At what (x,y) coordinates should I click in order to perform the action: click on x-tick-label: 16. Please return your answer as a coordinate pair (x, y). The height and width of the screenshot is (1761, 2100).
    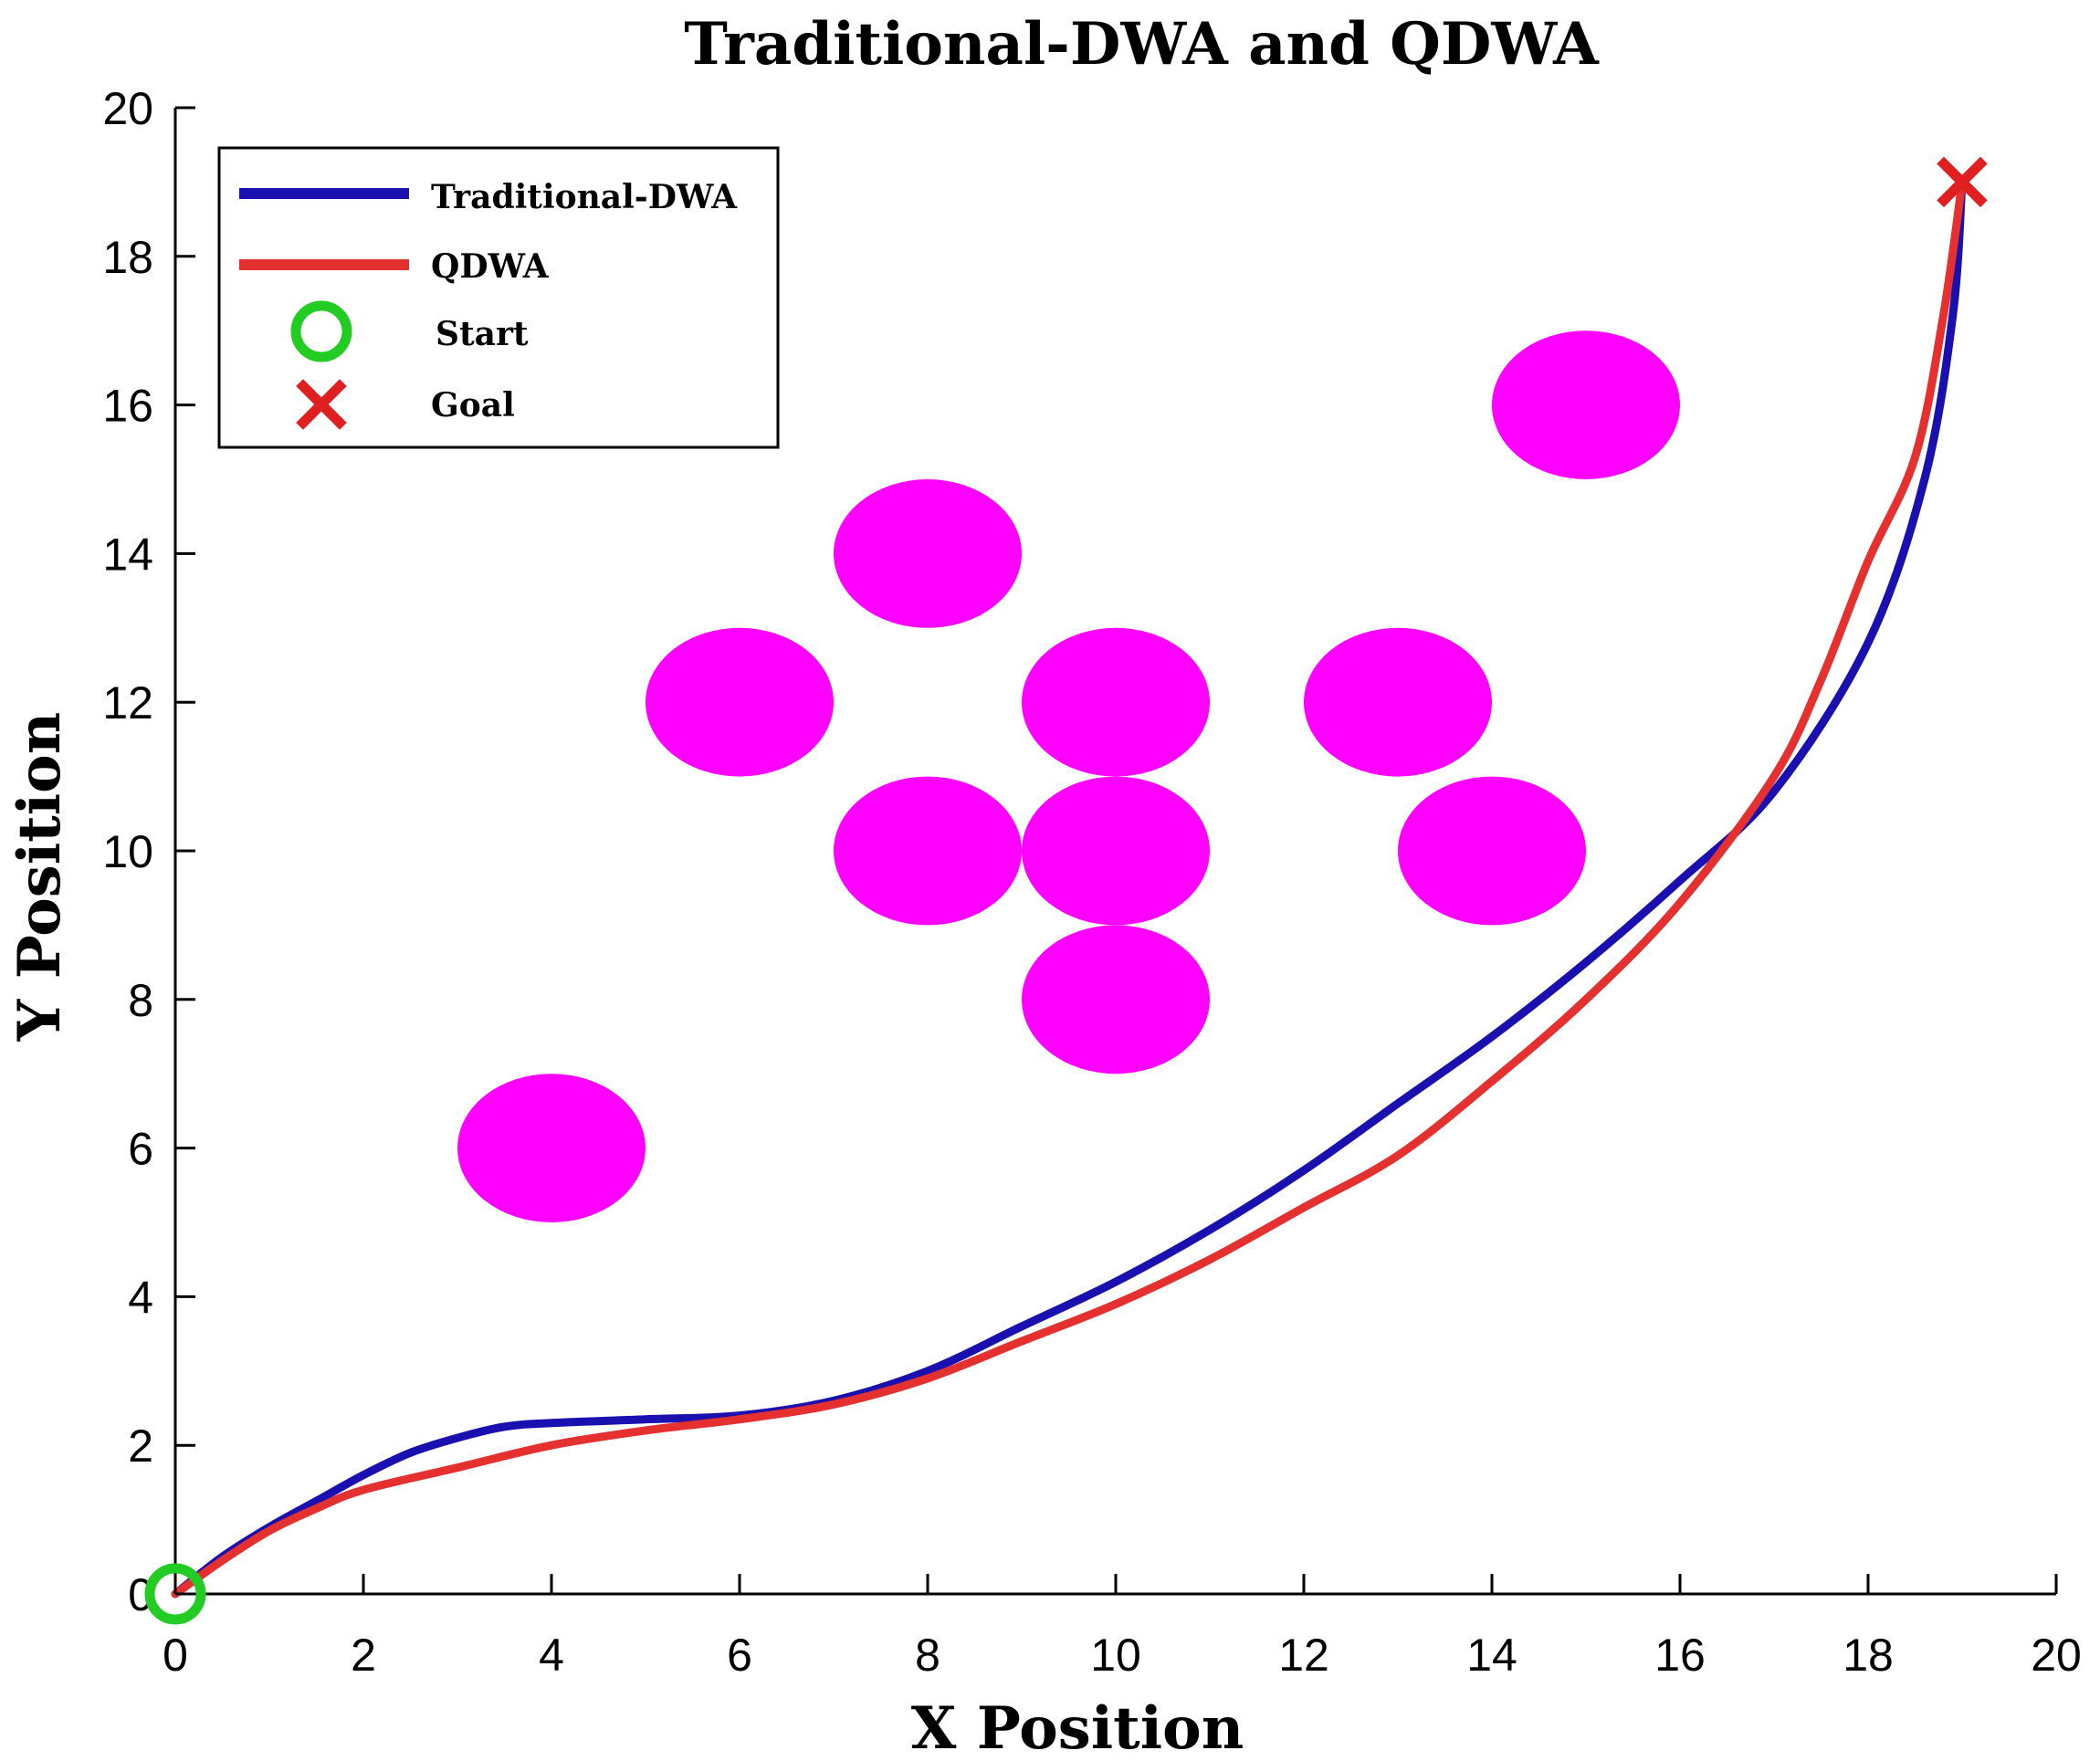
    Looking at the image, I should click on (1680, 1656).